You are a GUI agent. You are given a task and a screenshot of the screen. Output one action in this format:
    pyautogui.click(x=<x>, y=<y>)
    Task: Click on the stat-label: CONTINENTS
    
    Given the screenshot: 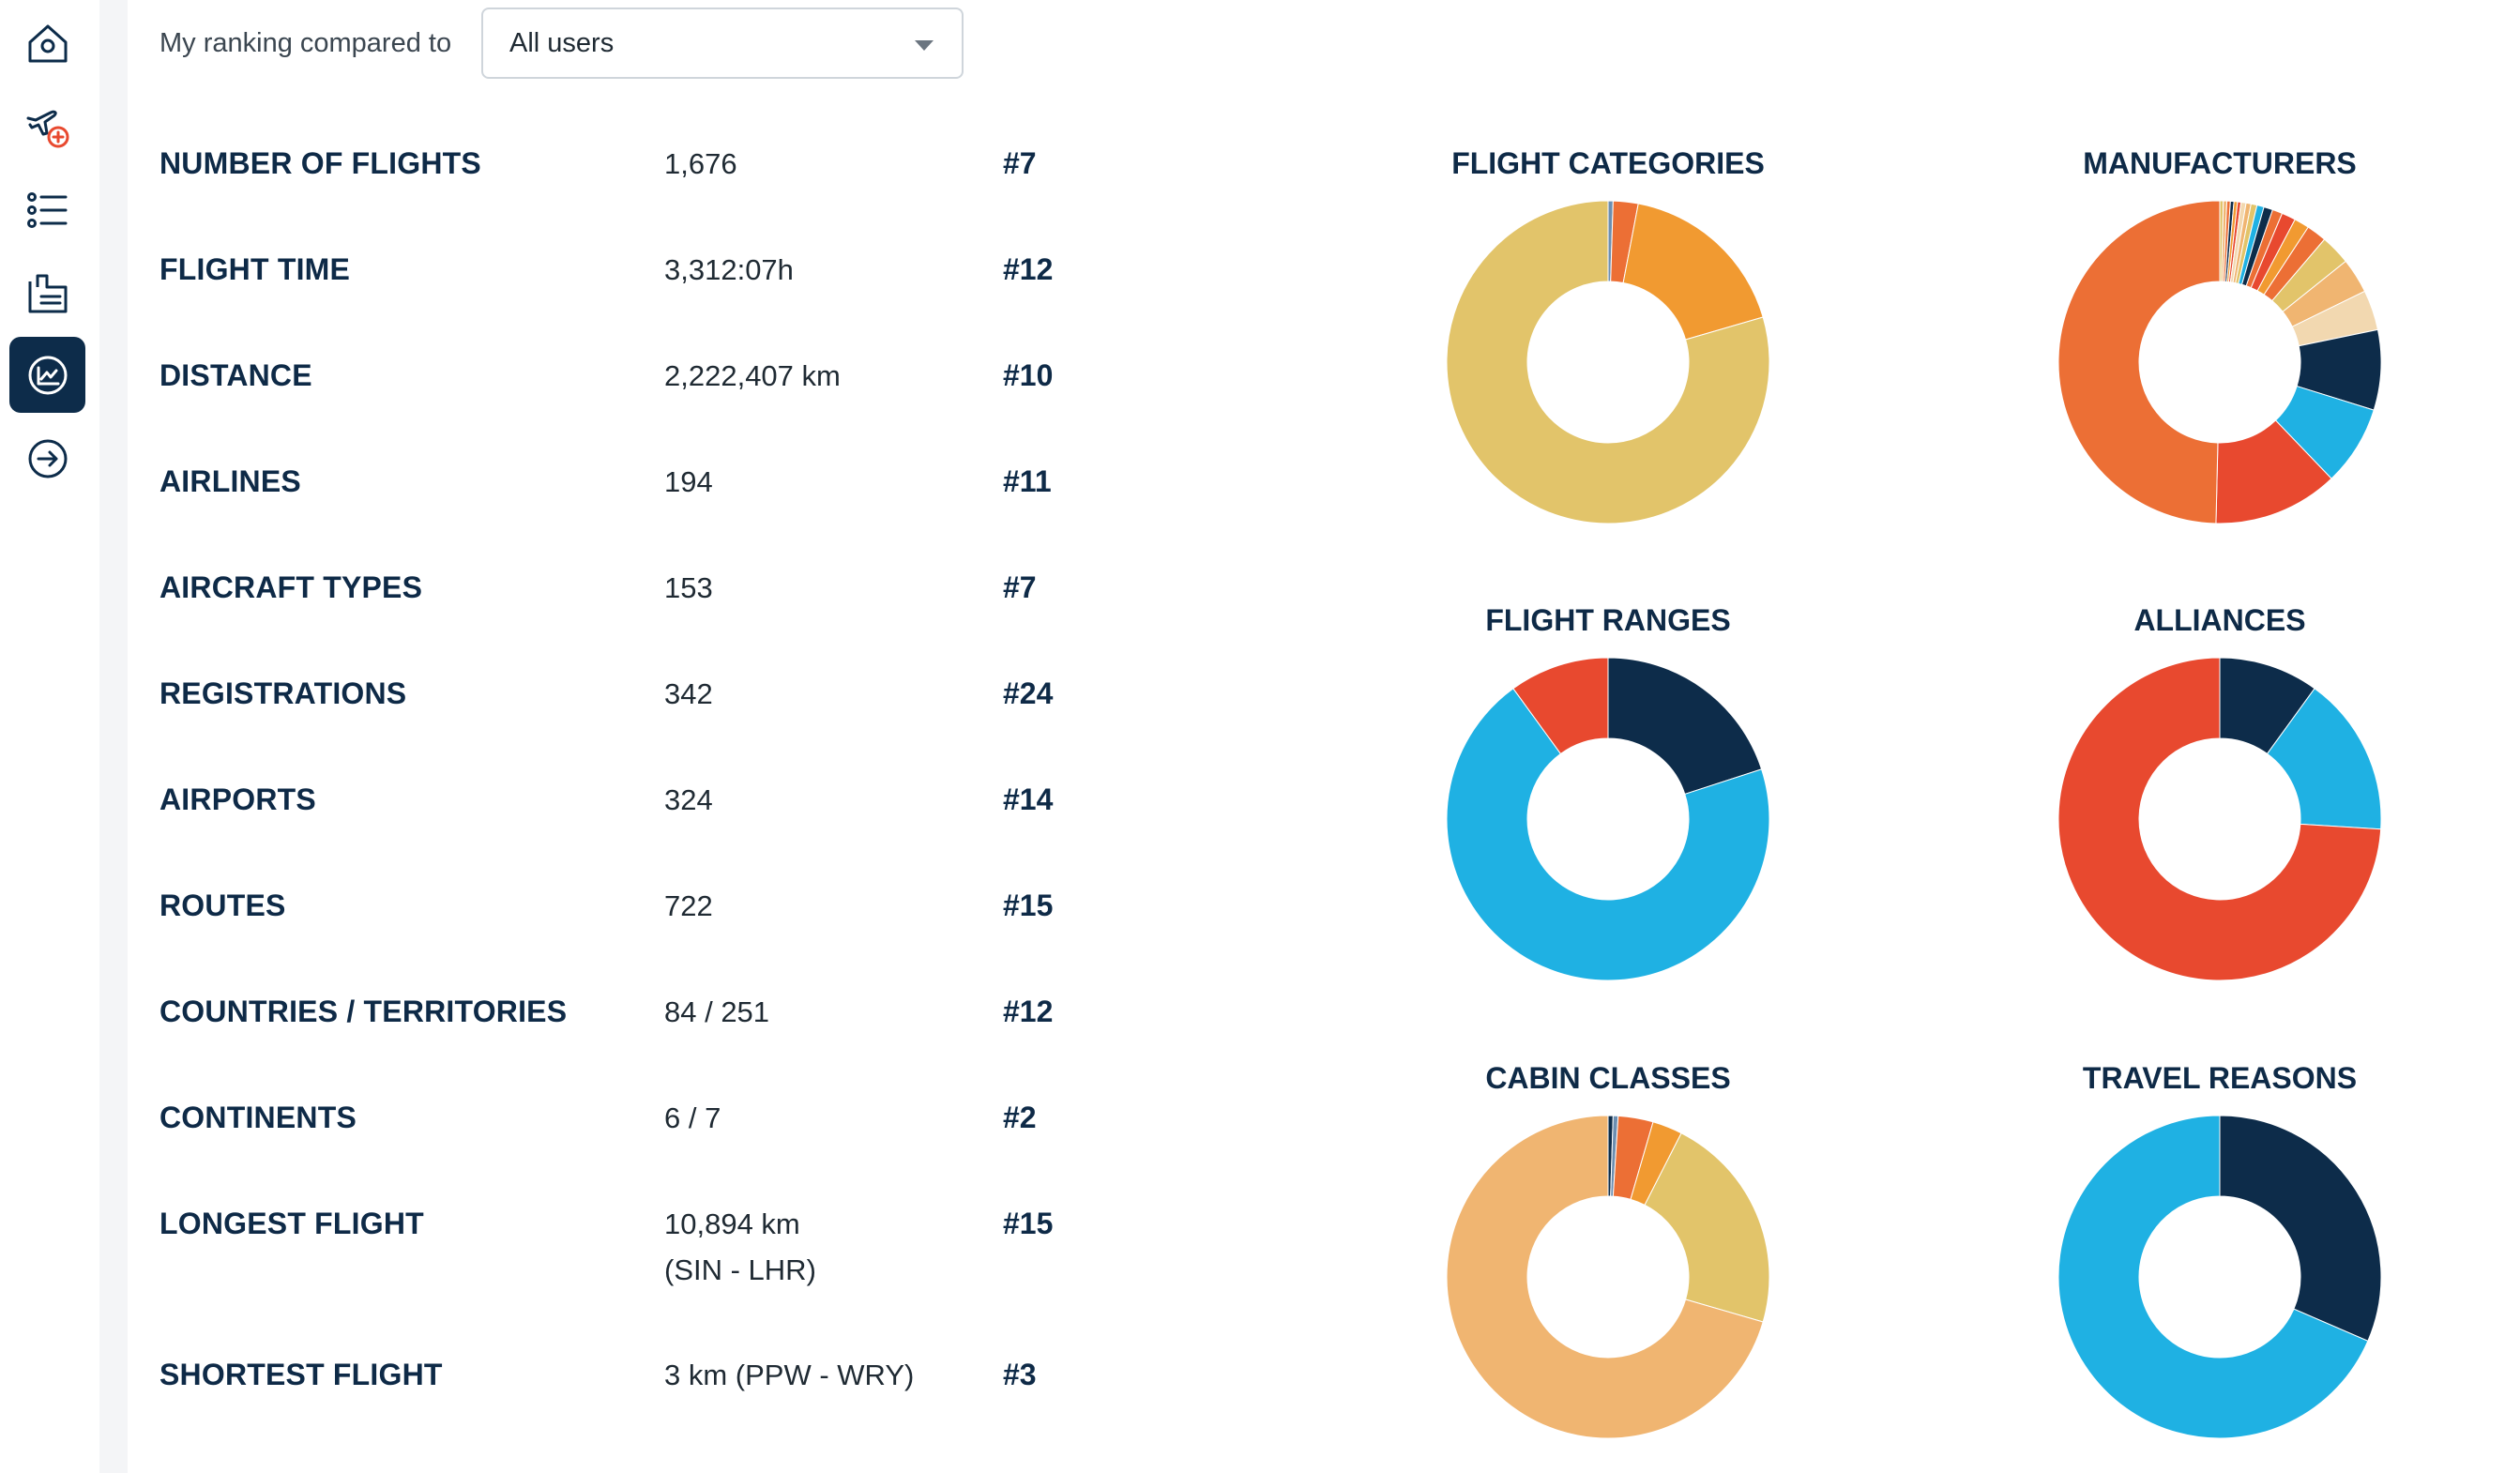 What is the action you would take?
    pyautogui.click(x=258, y=1117)
    